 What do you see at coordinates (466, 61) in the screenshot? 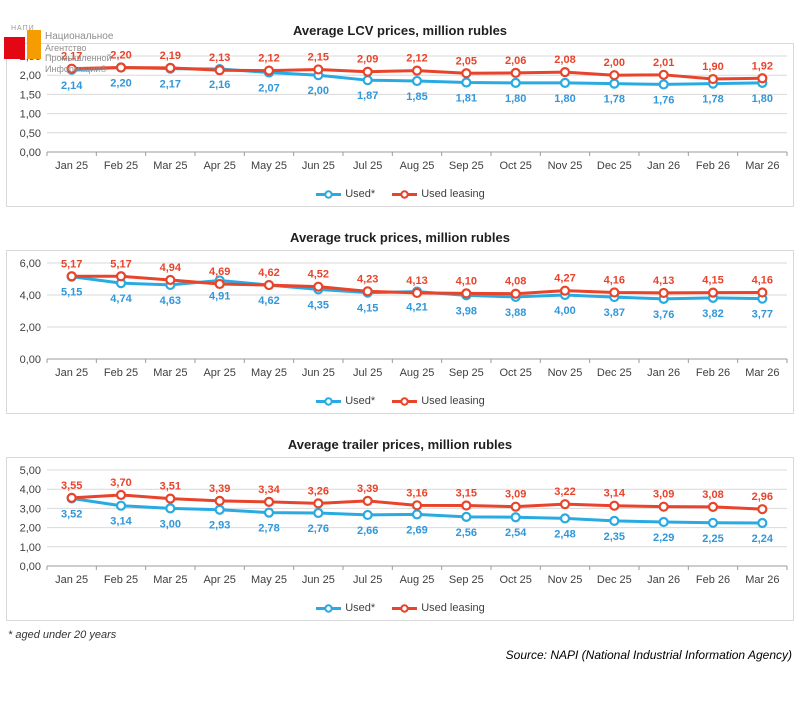
I see `data-point-label: 2,05` at bounding box center [466, 61].